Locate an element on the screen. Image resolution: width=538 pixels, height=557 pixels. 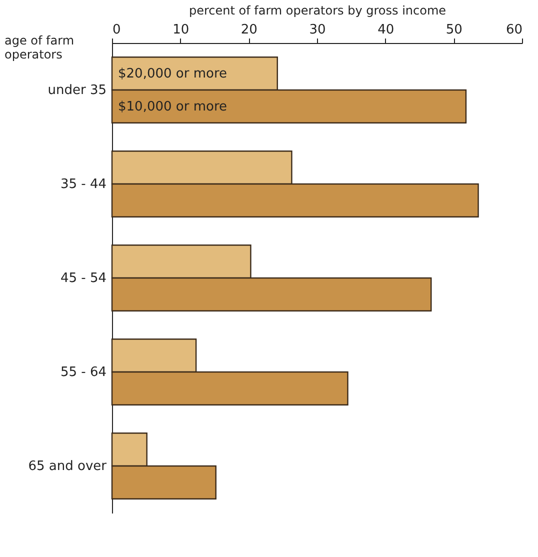
y-tick-label: under 35 is located at coordinates (77, 90).